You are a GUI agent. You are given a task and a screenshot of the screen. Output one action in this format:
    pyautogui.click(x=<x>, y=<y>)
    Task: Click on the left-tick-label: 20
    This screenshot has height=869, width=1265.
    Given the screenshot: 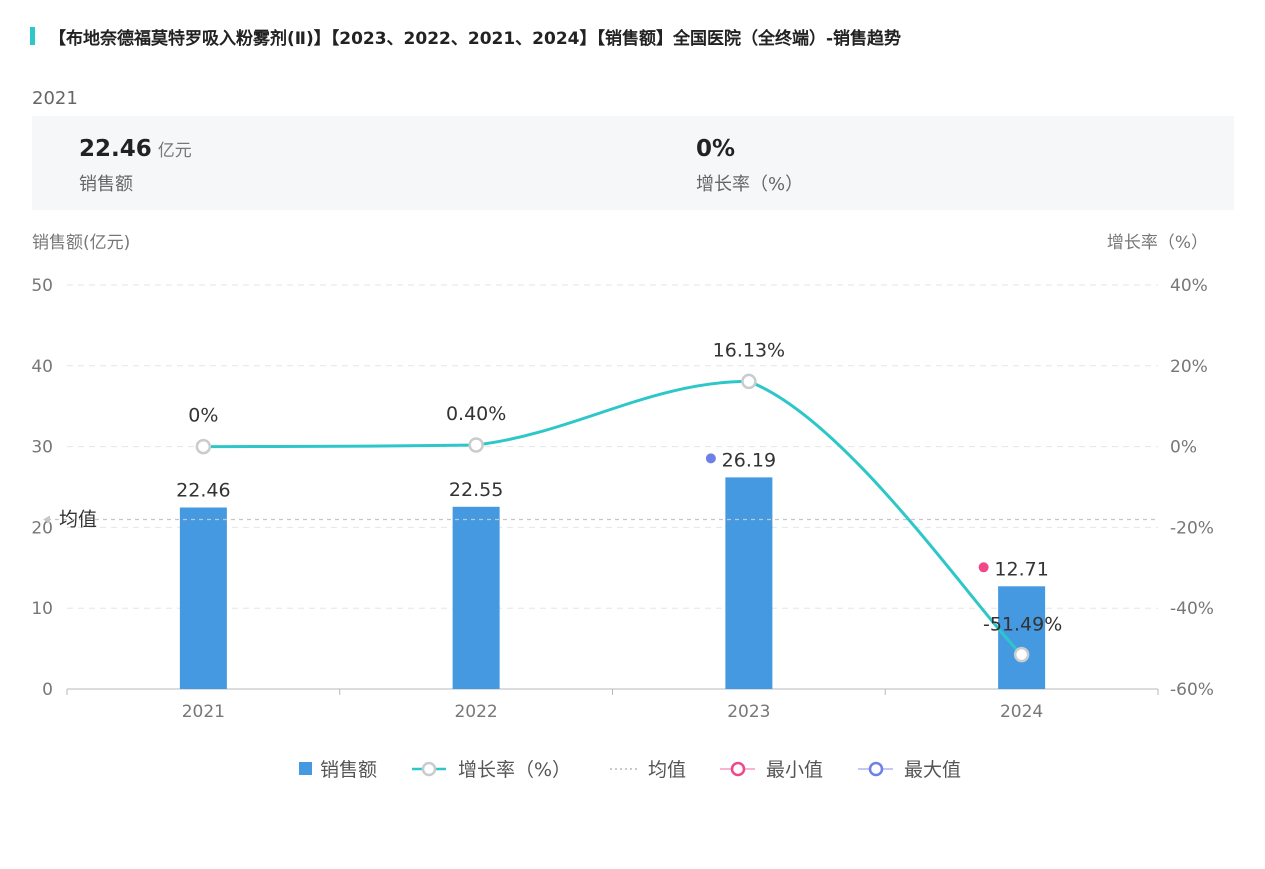 What is the action you would take?
    pyautogui.click(x=42, y=528)
    